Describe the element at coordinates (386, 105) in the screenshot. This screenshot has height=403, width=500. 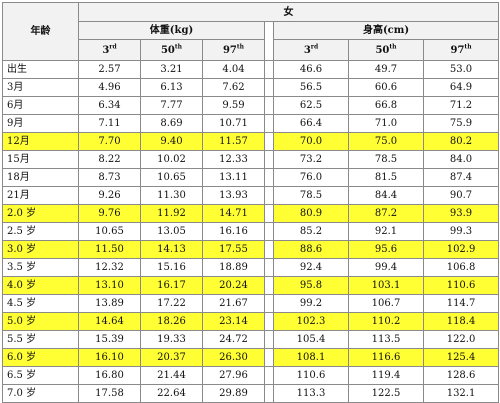
I see `height-p50-cell: 66.8` at that location.